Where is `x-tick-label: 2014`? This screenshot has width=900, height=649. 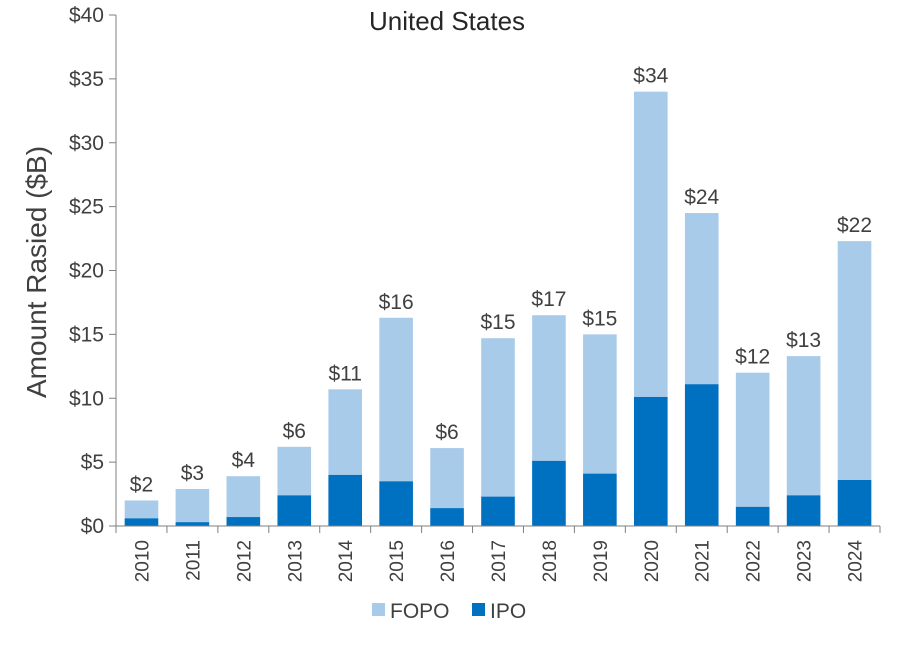 x-tick-label: 2014 is located at coordinates (346, 561).